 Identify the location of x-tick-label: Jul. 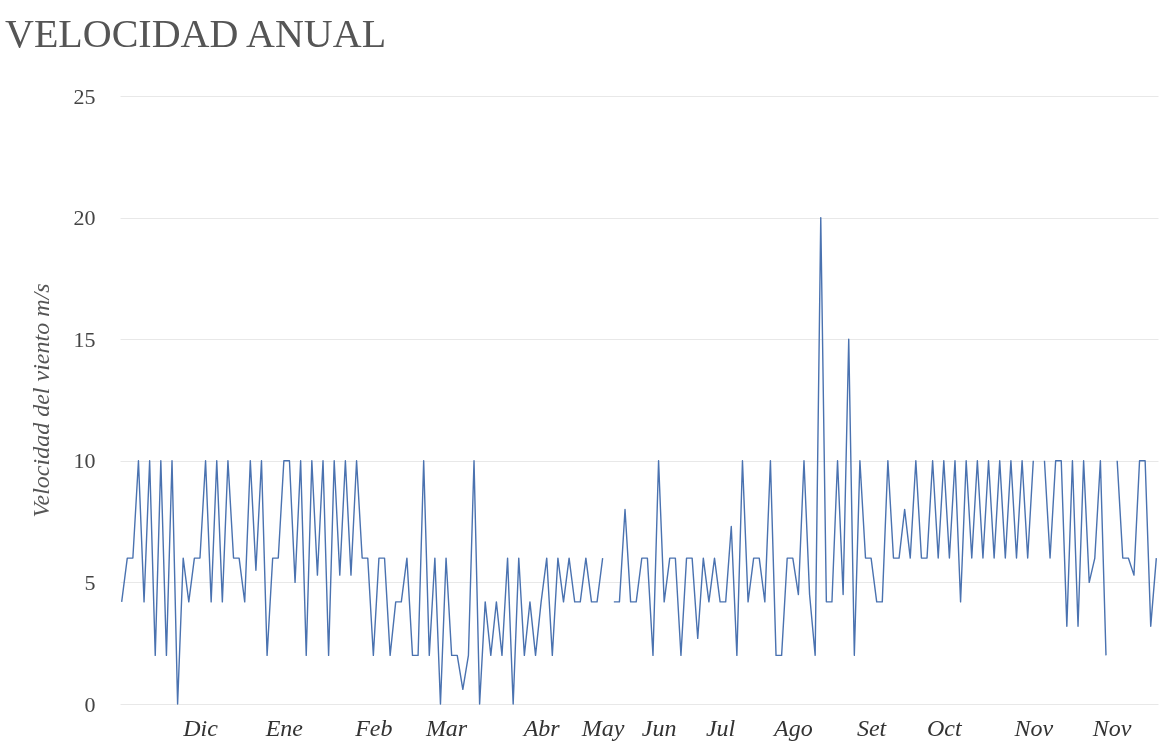
(720, 727).